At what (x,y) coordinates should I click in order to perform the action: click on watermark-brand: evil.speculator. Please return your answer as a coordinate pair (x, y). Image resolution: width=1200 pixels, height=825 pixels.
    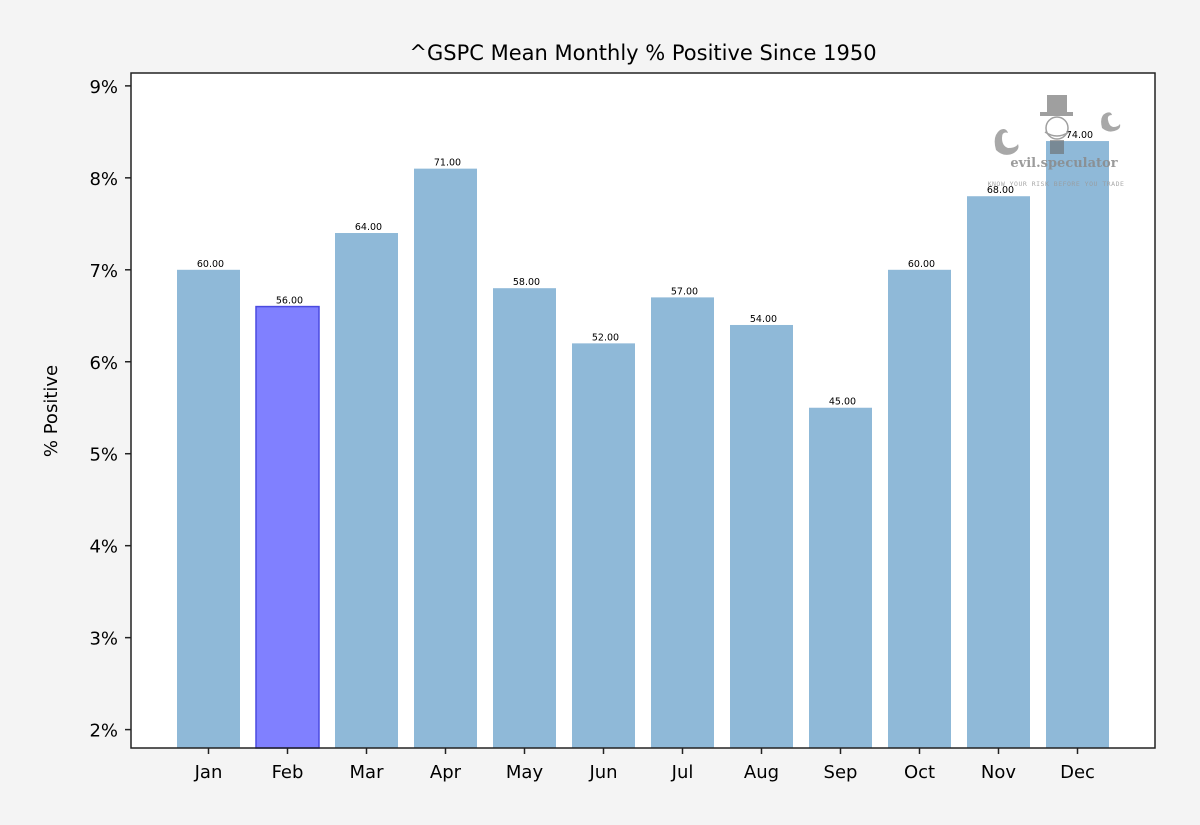
    Looking at the image, I should click on (1063, 163).